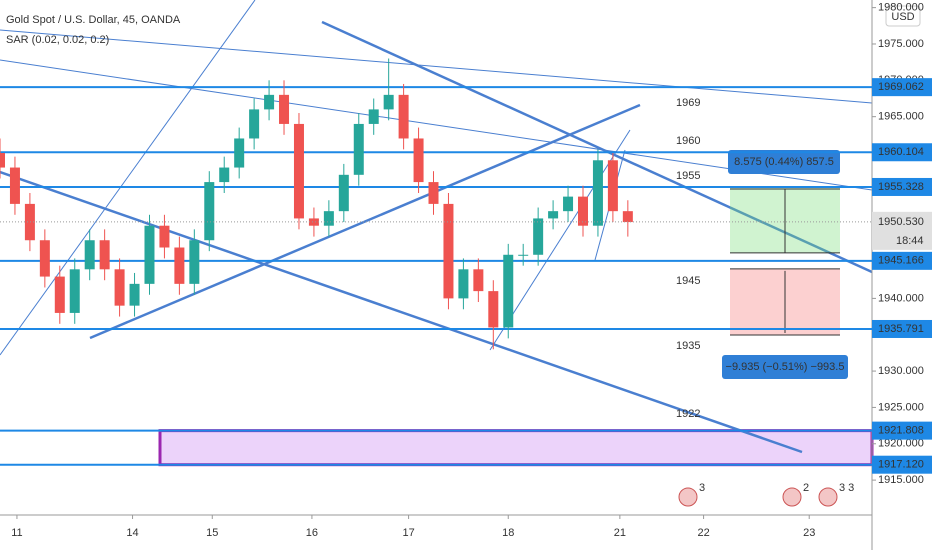  I want to click on measure-down-label: −9.935 (−0.51%) −993.5, so click(785, 367).